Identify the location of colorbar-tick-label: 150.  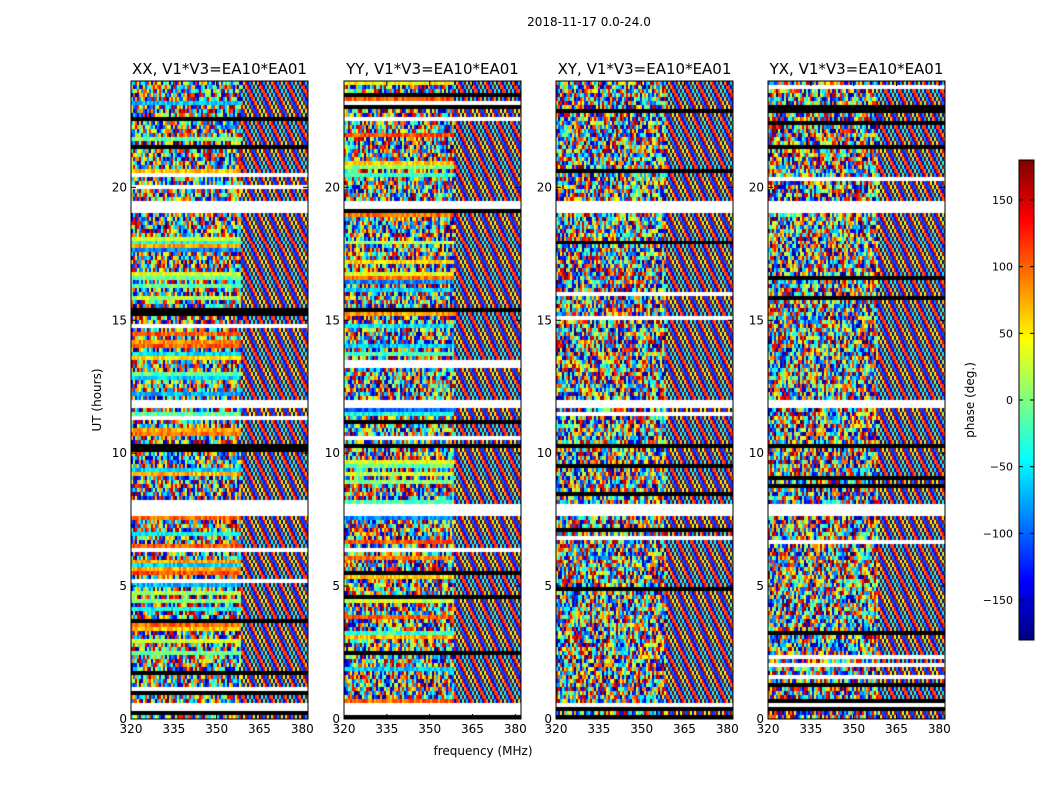
(1002, 200).